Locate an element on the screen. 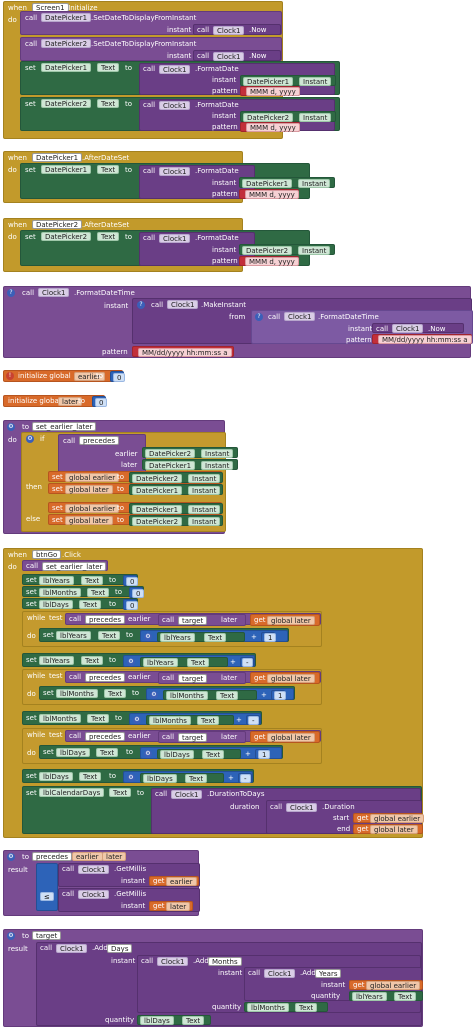 This screenshot has width=474, height=1031. compare-block: ≤ is located at coordinates (47, 887).